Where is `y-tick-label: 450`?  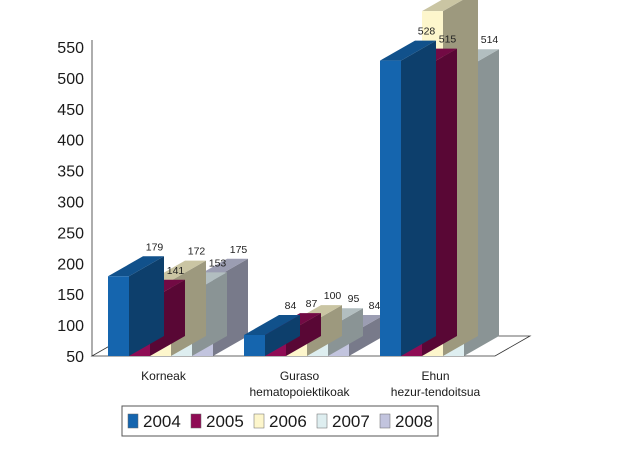
y-tick-label: 450 is located at coordinates (70, 110).